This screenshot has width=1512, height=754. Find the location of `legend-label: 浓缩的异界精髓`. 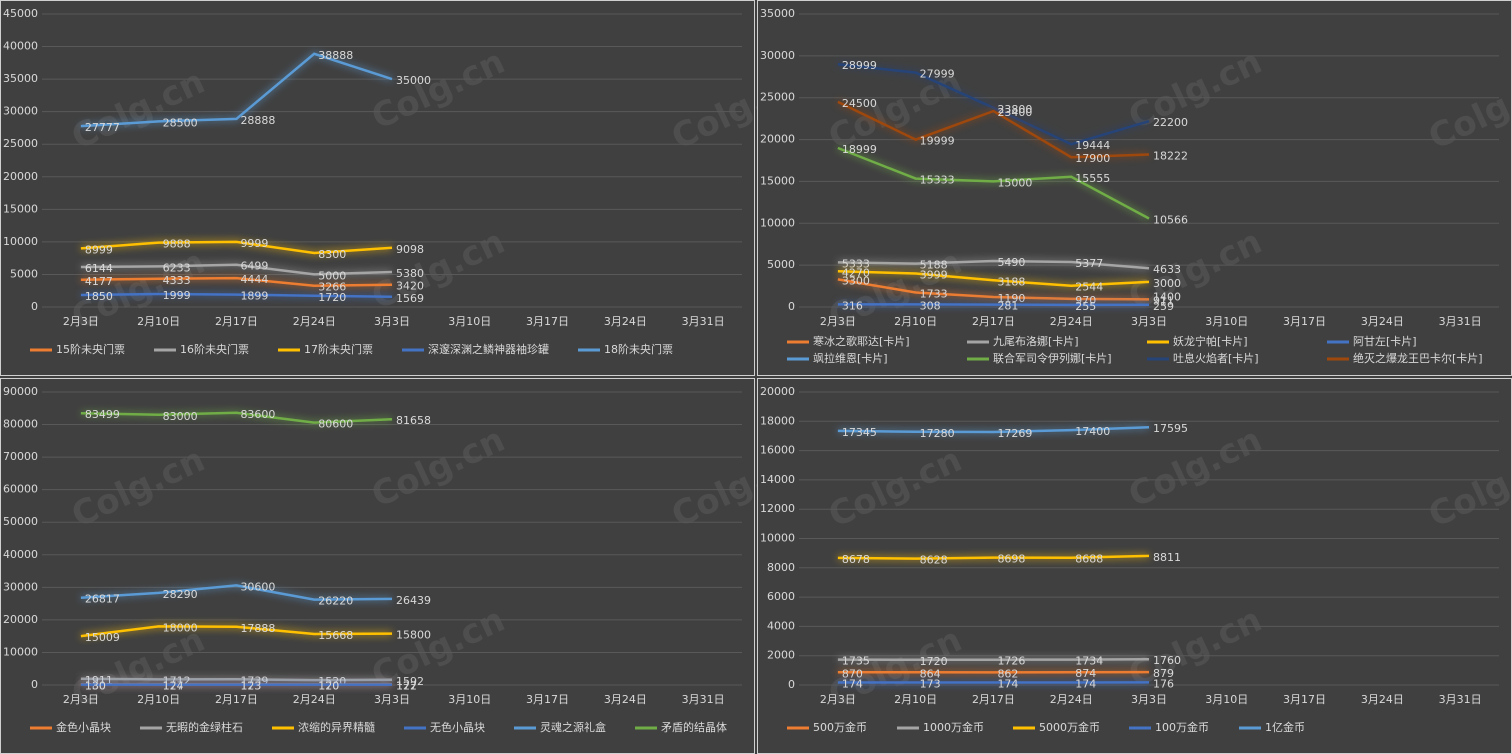

legend-label: 浓缩的异界精髓 is located at coordinates (336, 727).